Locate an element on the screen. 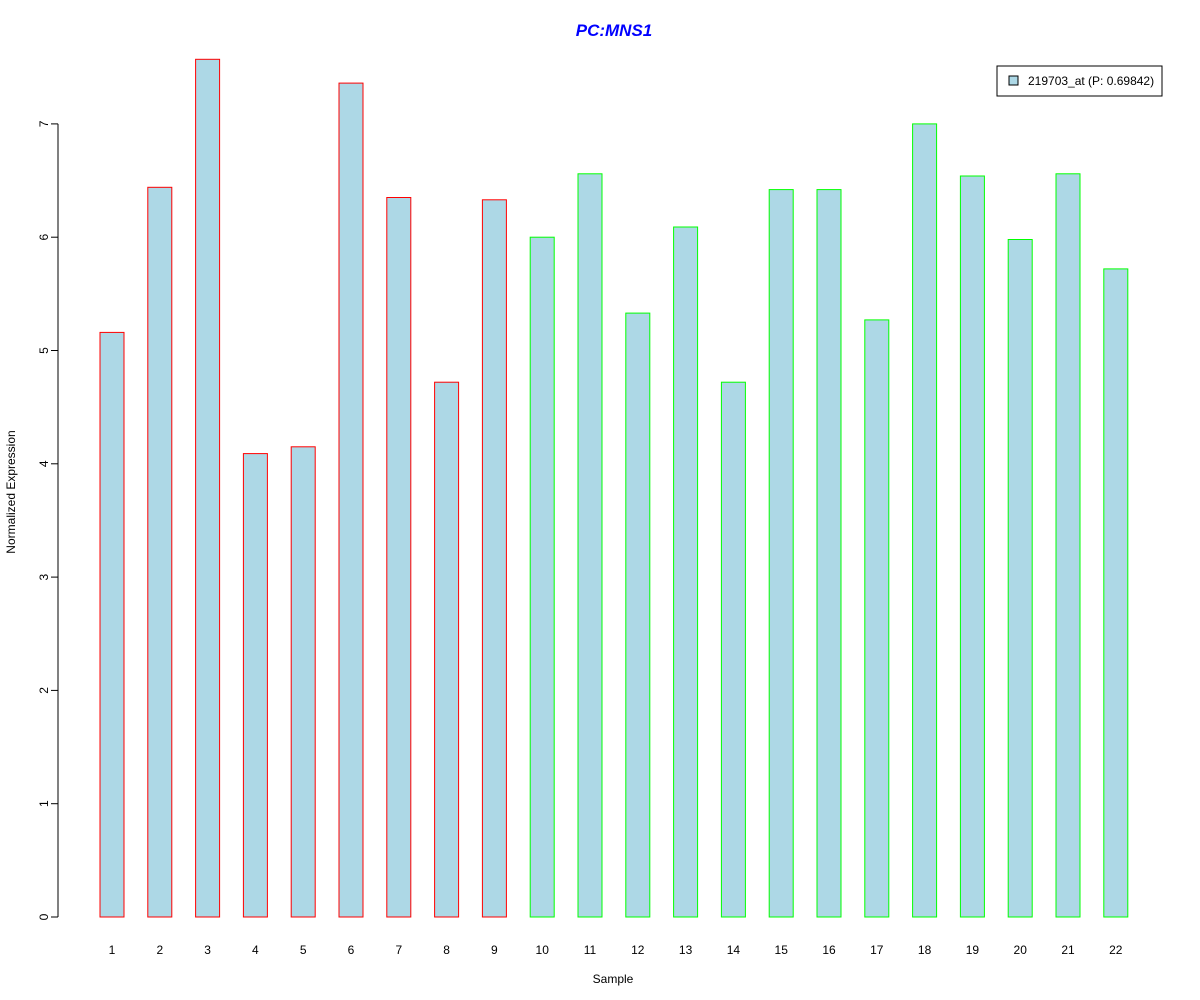 The image size is (1200, 1000). legend: 219703_at (P: 0.69842) is located at coordinates (1079, 81).